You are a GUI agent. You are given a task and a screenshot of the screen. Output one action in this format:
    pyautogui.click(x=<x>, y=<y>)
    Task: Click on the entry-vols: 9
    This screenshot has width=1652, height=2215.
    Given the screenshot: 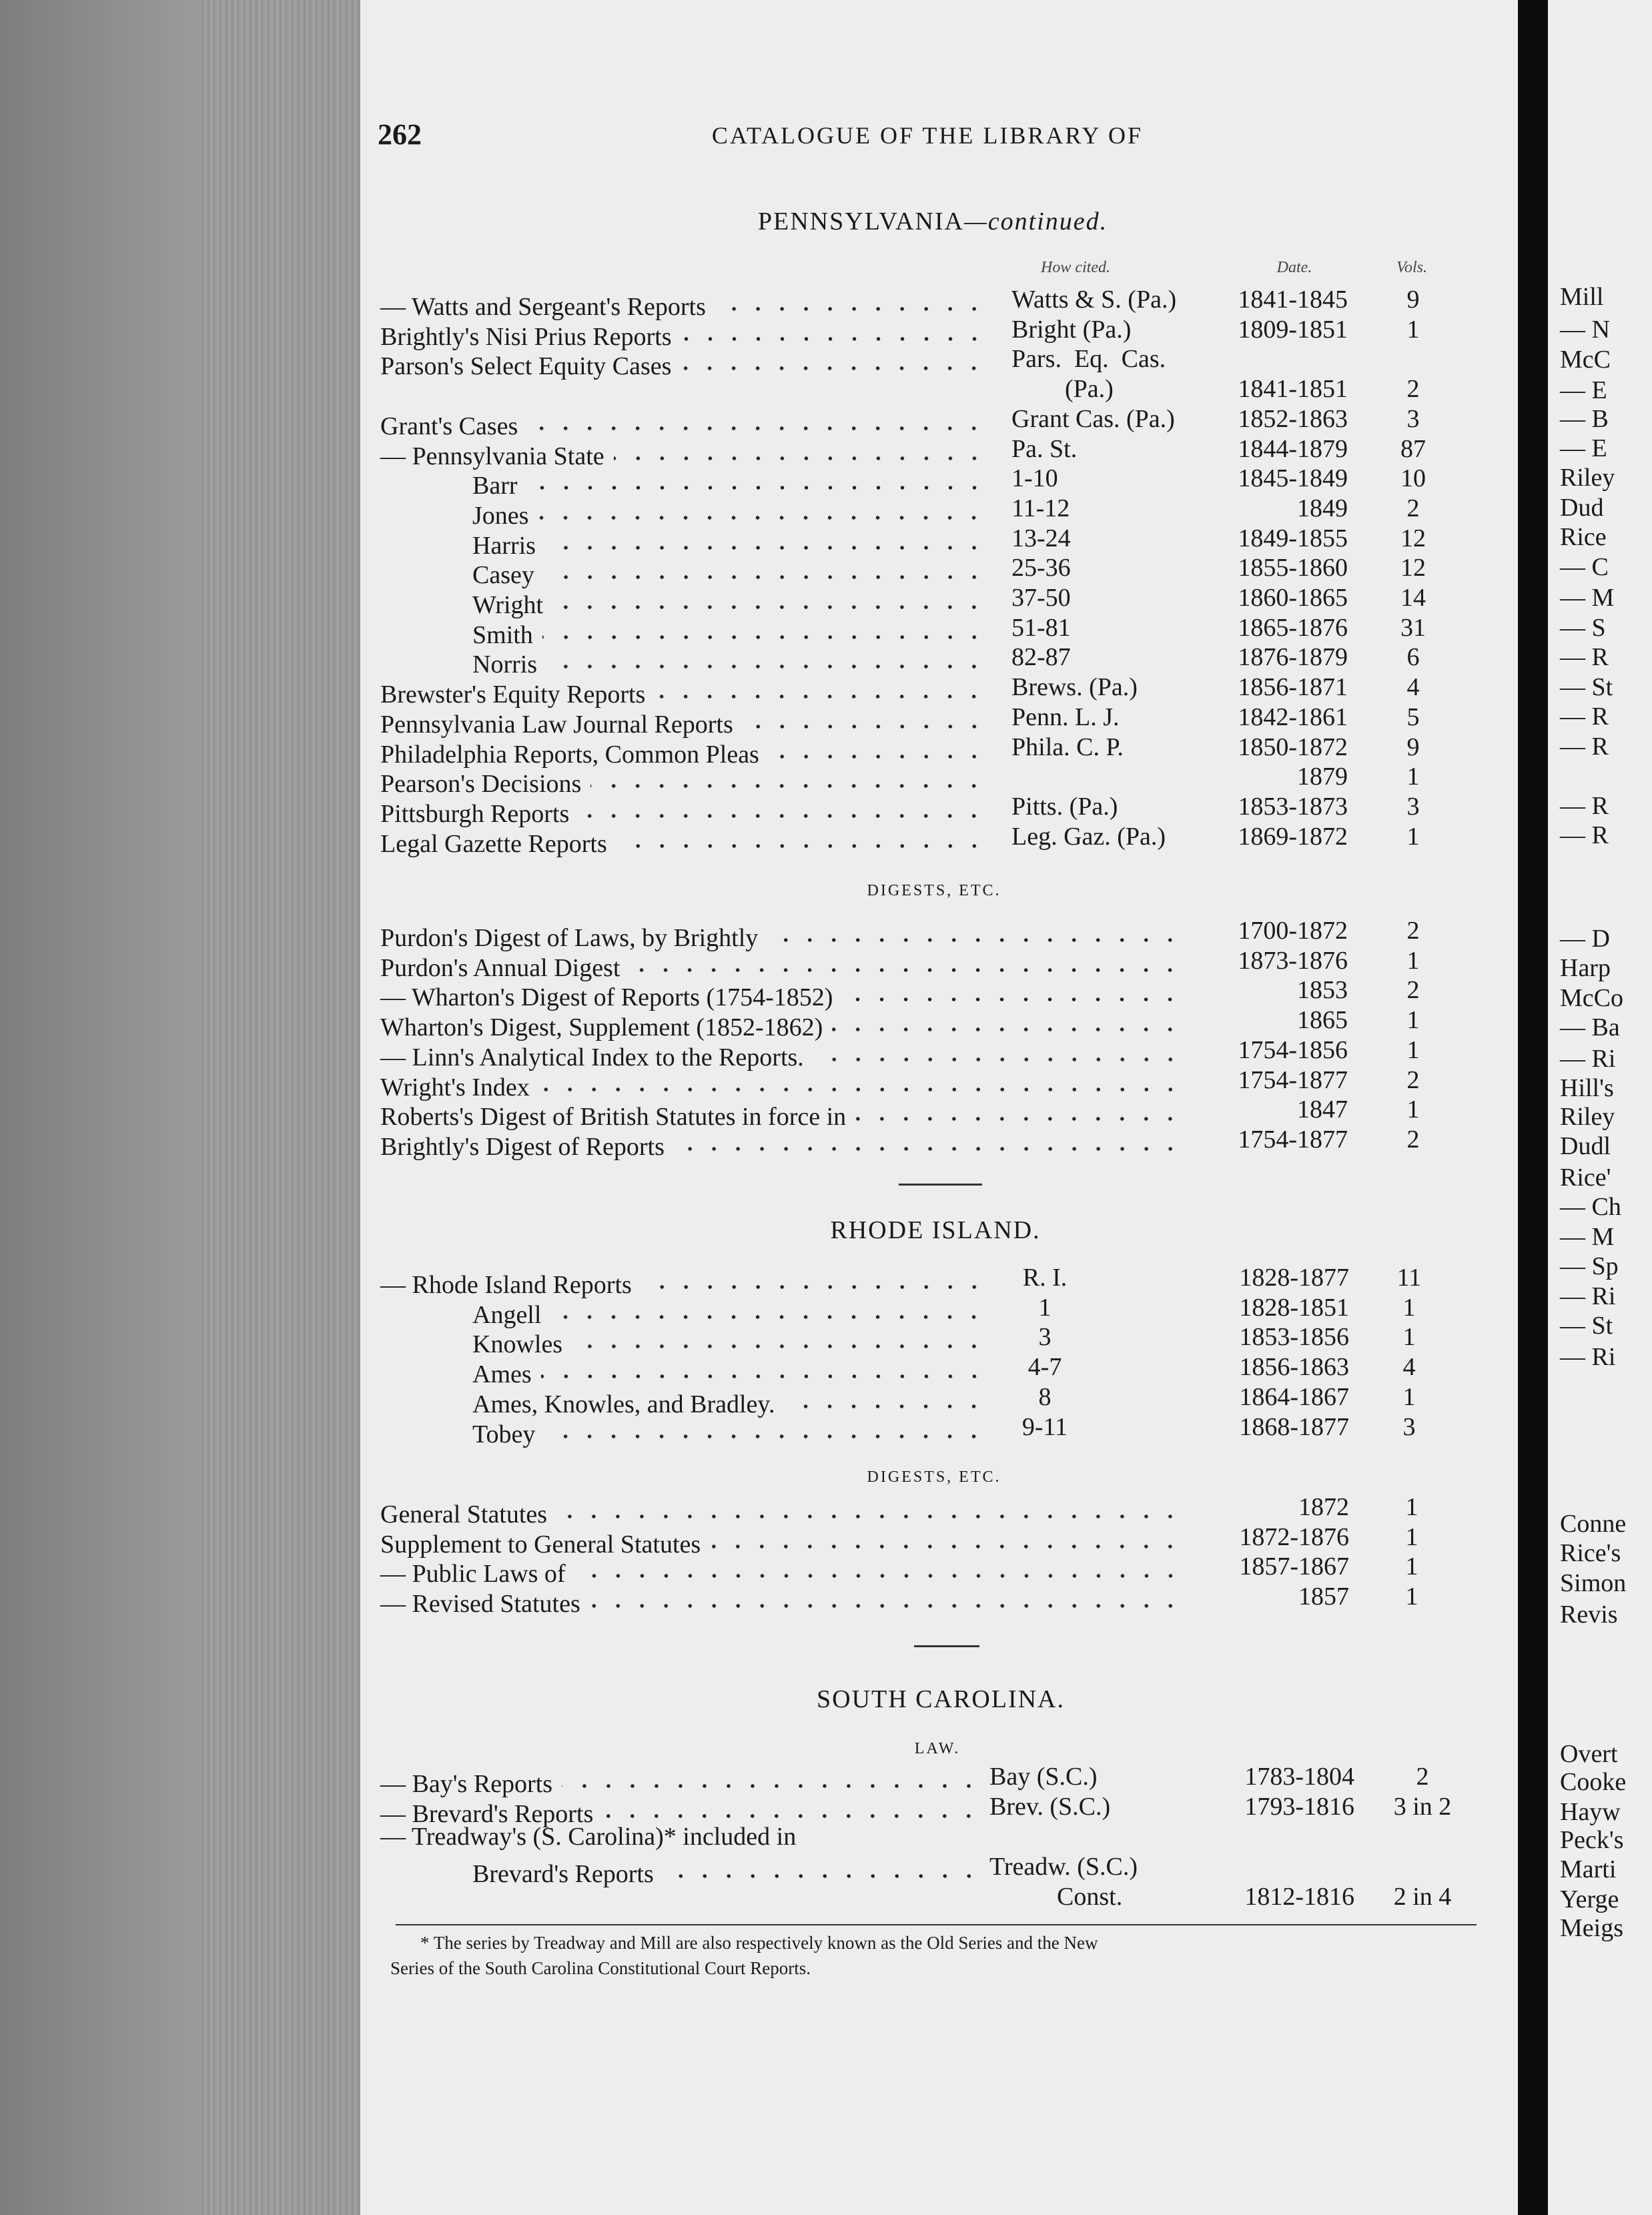 What is the action you would take?
    pyautogui.click(x=1413, y=747)
    